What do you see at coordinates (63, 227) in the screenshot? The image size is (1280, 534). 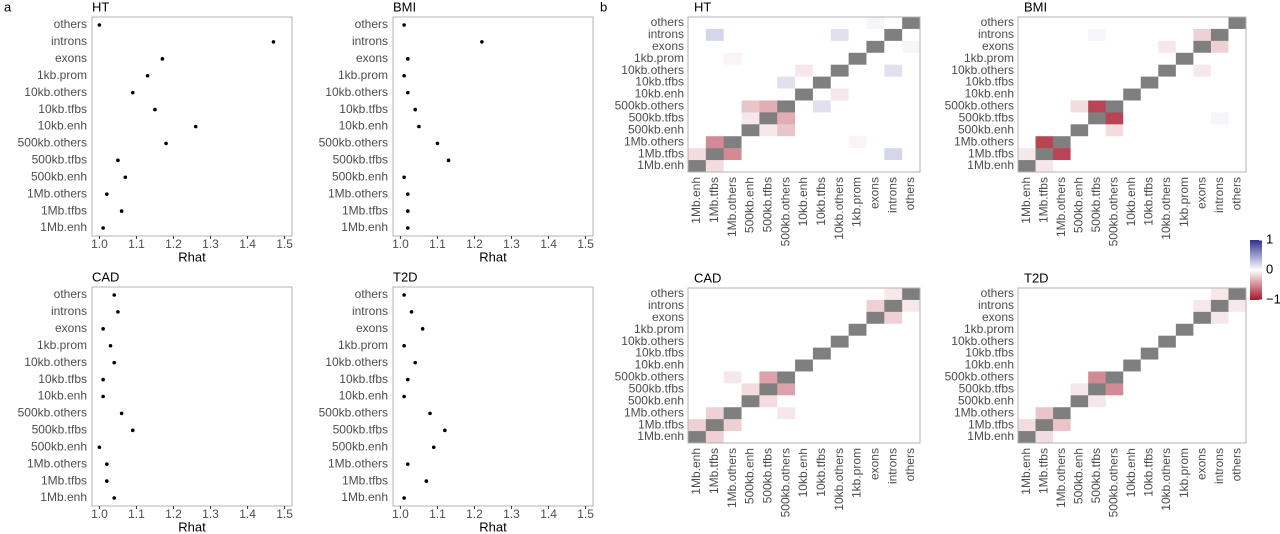 I see `y-tick-label: 1Mb.enh` at bounding box center [63, 227].